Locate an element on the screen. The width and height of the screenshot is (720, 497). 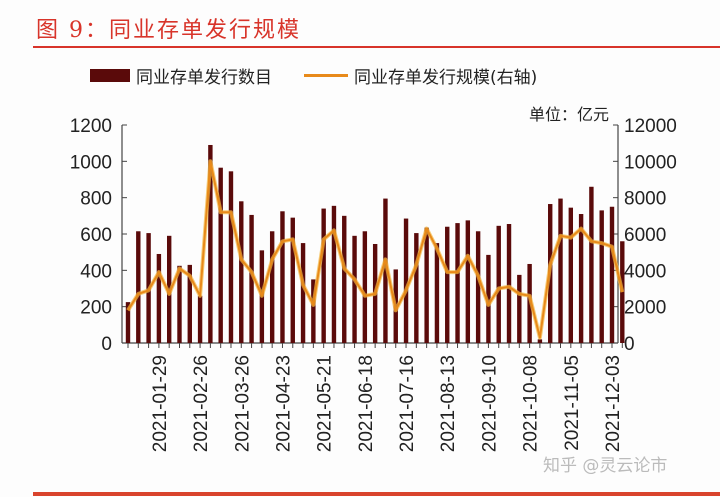
title-underline is located at coordinates (376, 47).